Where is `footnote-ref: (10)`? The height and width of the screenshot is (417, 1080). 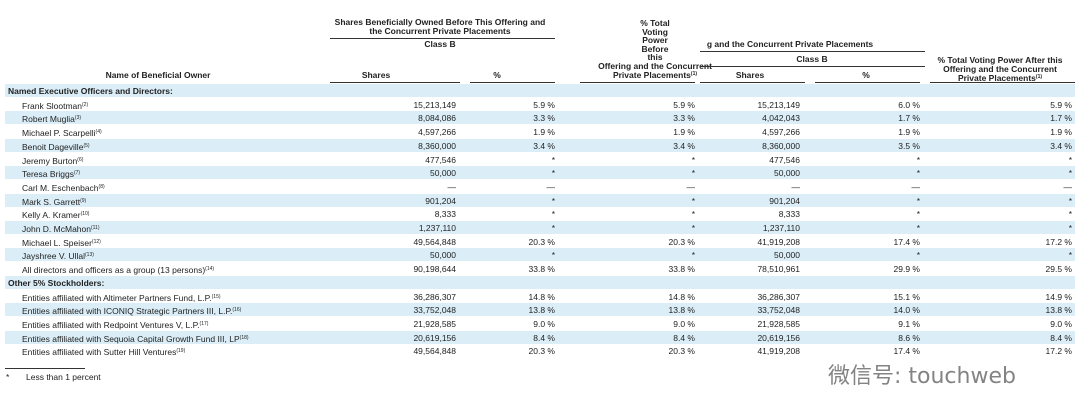 footnote-ref: (10) is located at coordinates (85, 214).